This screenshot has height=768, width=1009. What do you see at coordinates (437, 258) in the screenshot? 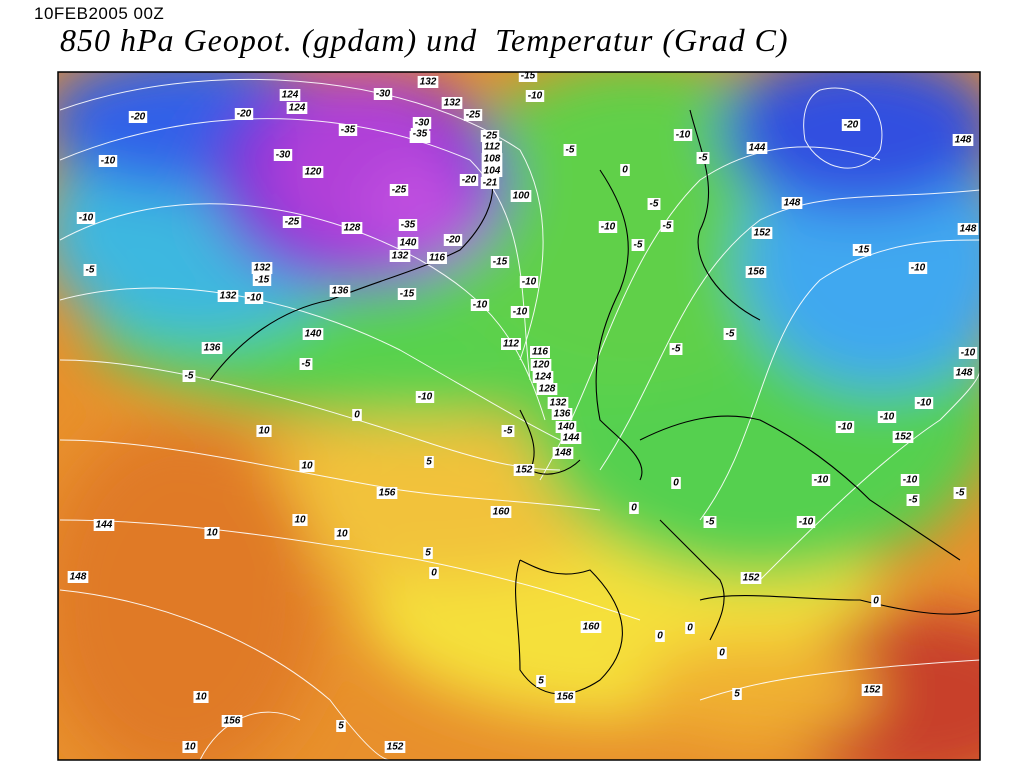
I see `geopotential-label: 116` at bounding box center [437, 258].